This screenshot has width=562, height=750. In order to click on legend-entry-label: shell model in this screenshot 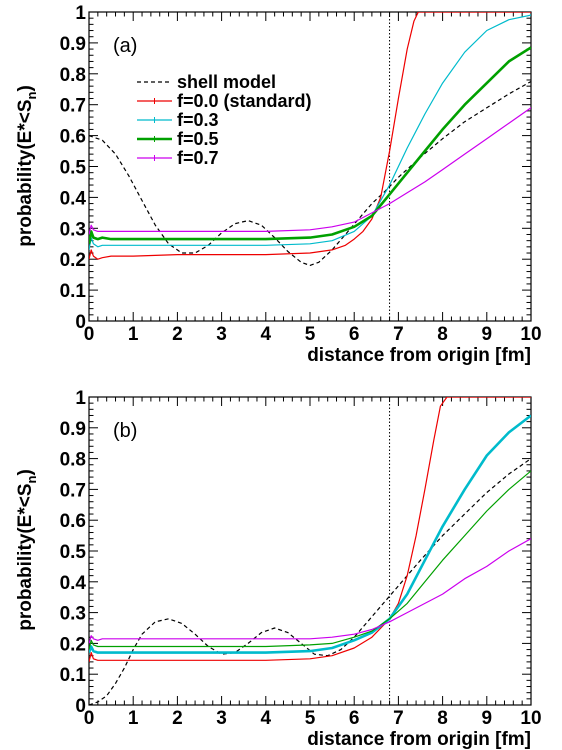, I will do `click(226, 82)`.